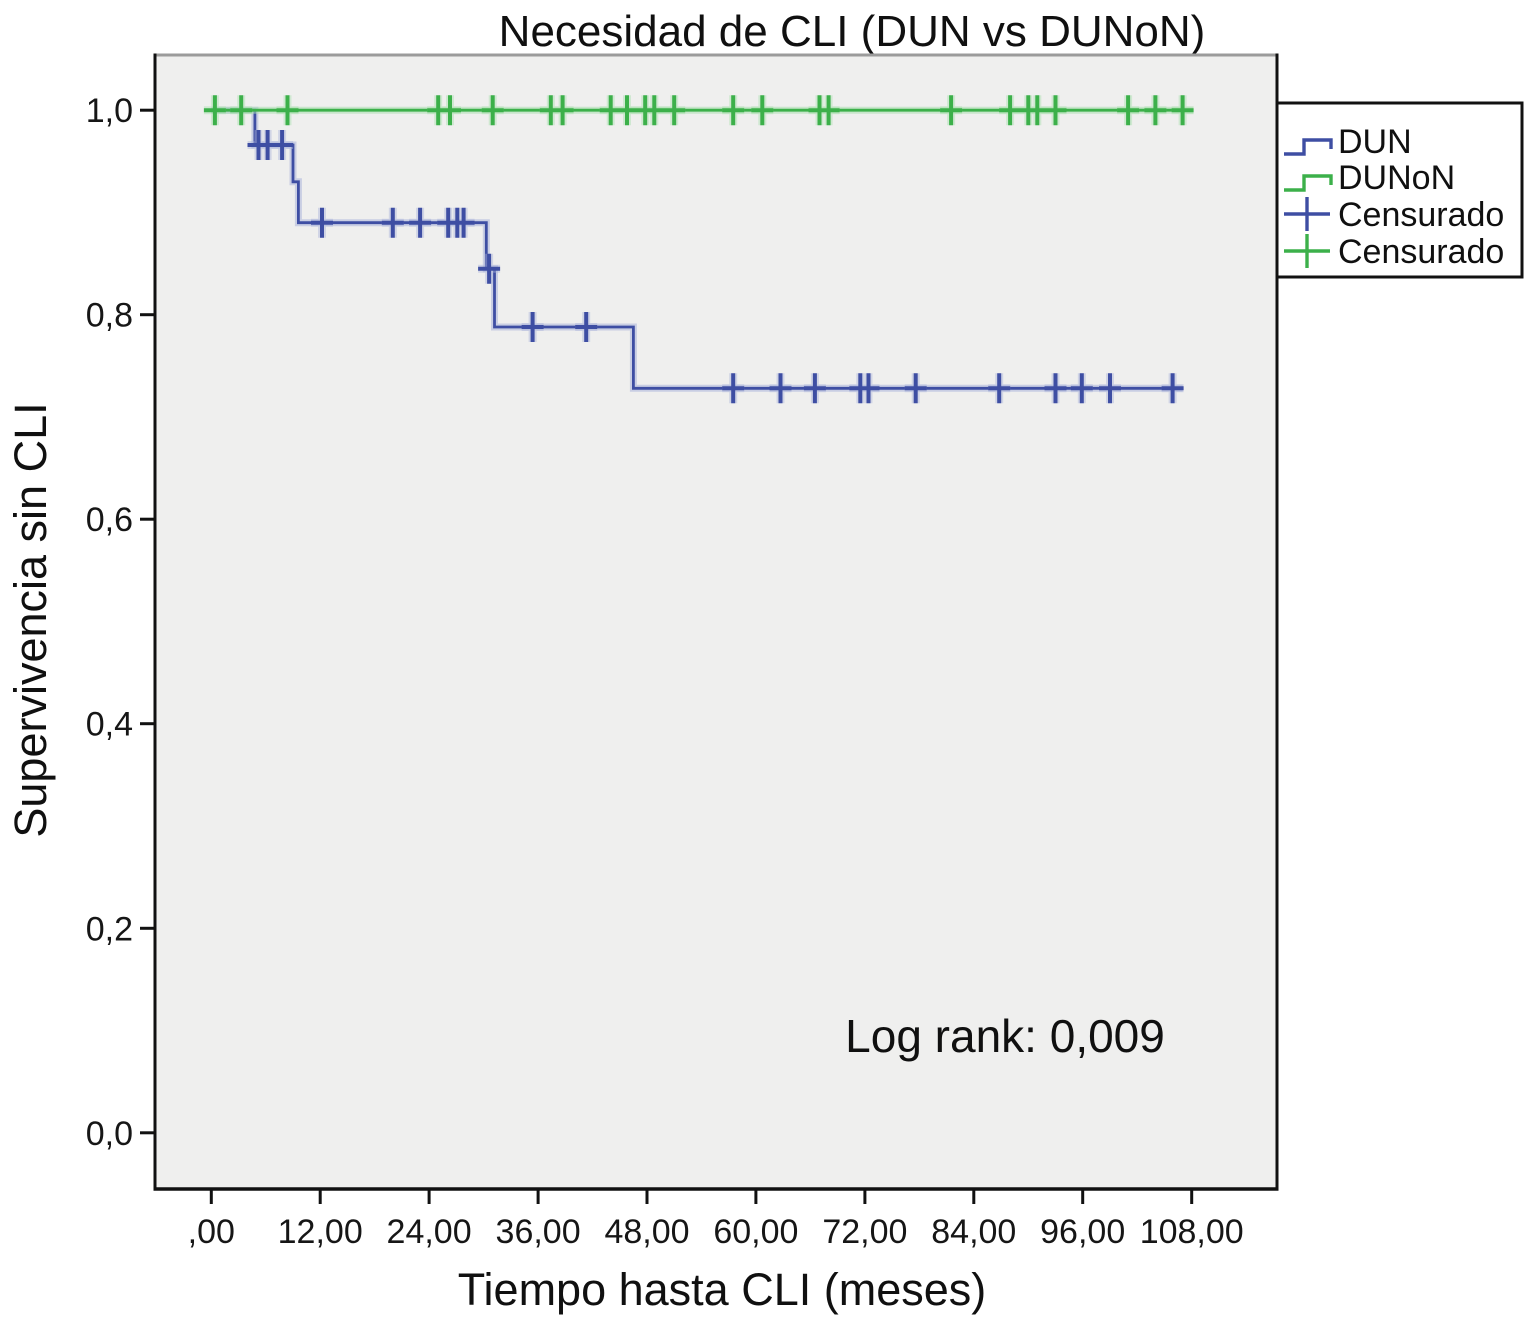 Image resolution: width=1524 pixels, height=1329 pixels. What do you see at coordinates (755, 1232) in the screenshot?
I see `x-tick-label: 60,00` at bounding box center [755, 1232].